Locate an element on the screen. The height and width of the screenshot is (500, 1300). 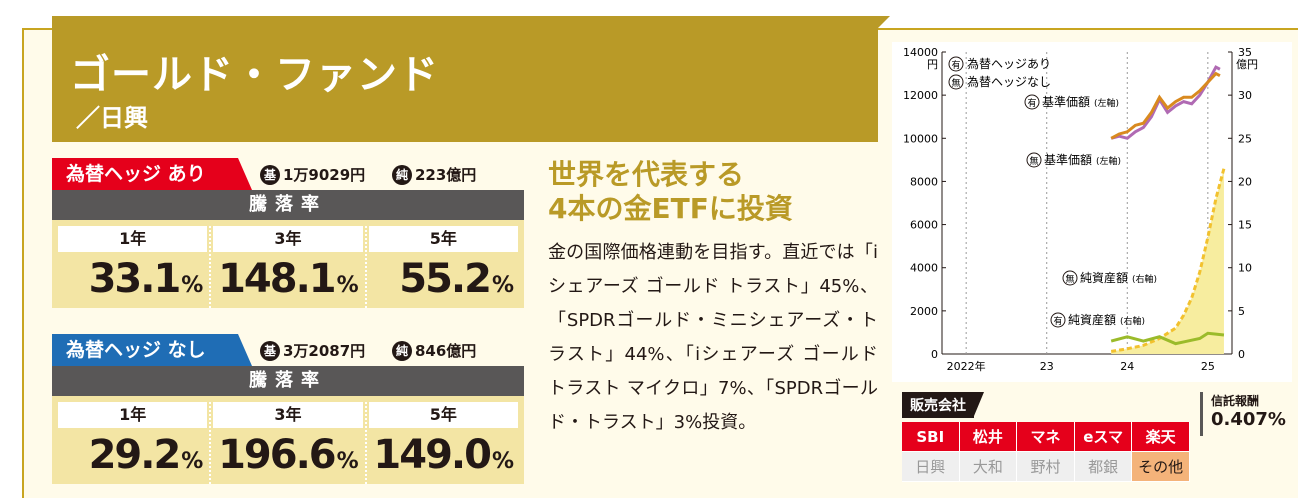
sales-grid: SBI 松井 マネ eスマ 楽天 日興 大和 野村 都銀 その他 is located at coordinates (1046, 452).